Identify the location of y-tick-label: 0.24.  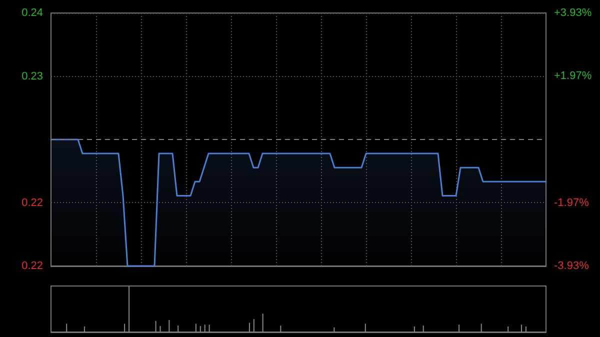
(32, 13).